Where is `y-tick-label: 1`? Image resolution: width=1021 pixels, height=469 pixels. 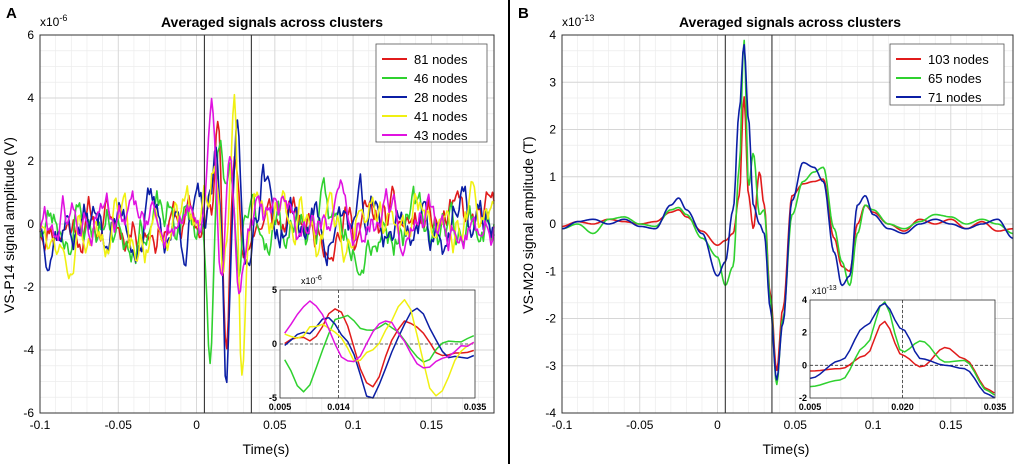
y-tick-label: 1 is located at coordinates (552, 177).